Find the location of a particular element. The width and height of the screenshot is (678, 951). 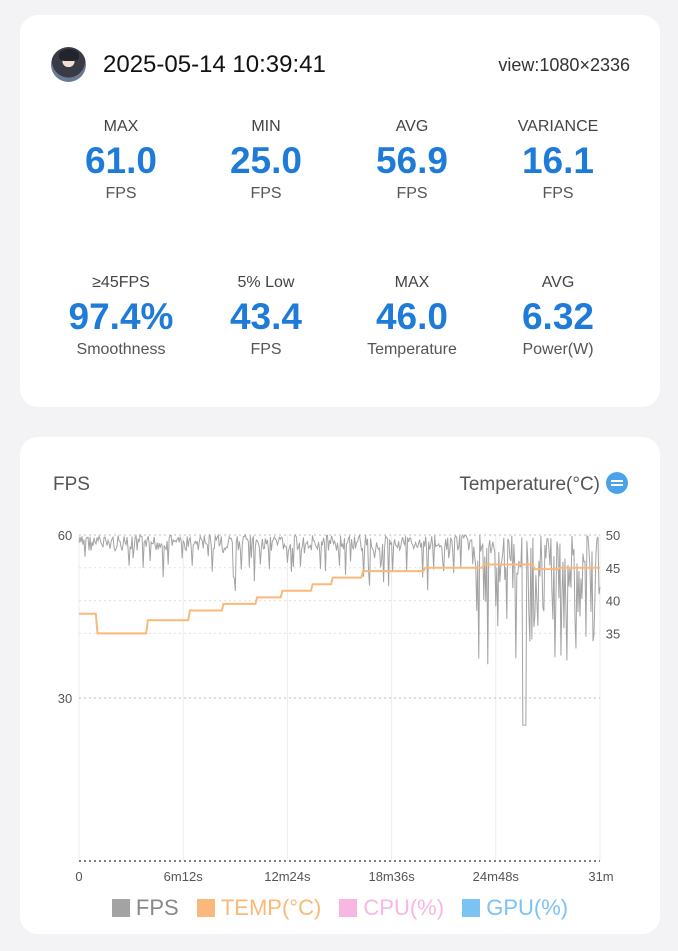

stat-value: 16.1 is located at coordinates (557, 160).